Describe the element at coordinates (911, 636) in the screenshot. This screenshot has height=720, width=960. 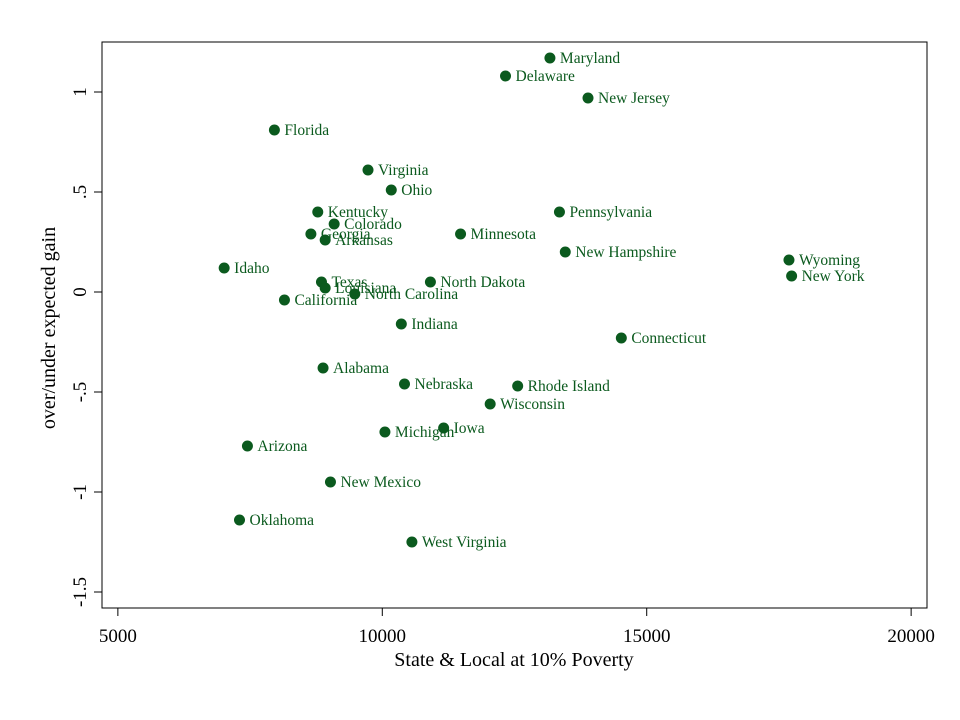
I see `x-tick-label: 20000` at that location.